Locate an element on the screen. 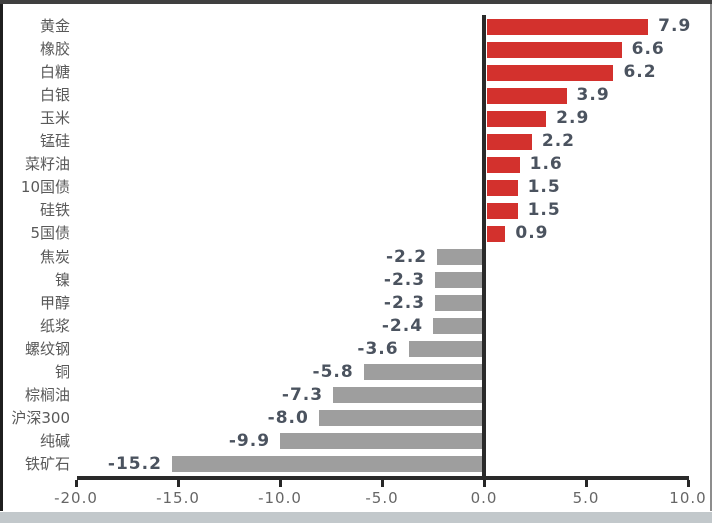 This screenshot has height=523, width=712. category-label: 锰硅 is located at coordinates (54, 141).